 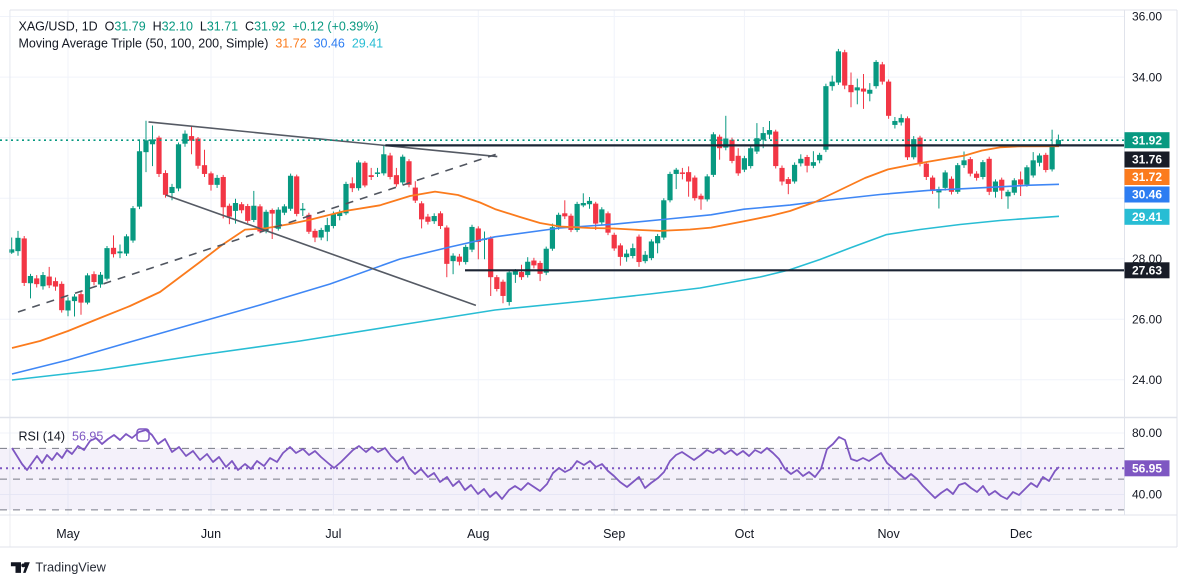 I want to click on svg-text: RSI (14) 56.95, so click(x=61, y=437).